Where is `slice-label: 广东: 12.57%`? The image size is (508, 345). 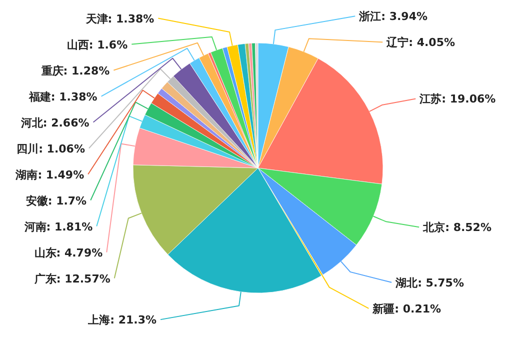 slice-label: 广东: 12.57% is located at coordinates (71, 279).